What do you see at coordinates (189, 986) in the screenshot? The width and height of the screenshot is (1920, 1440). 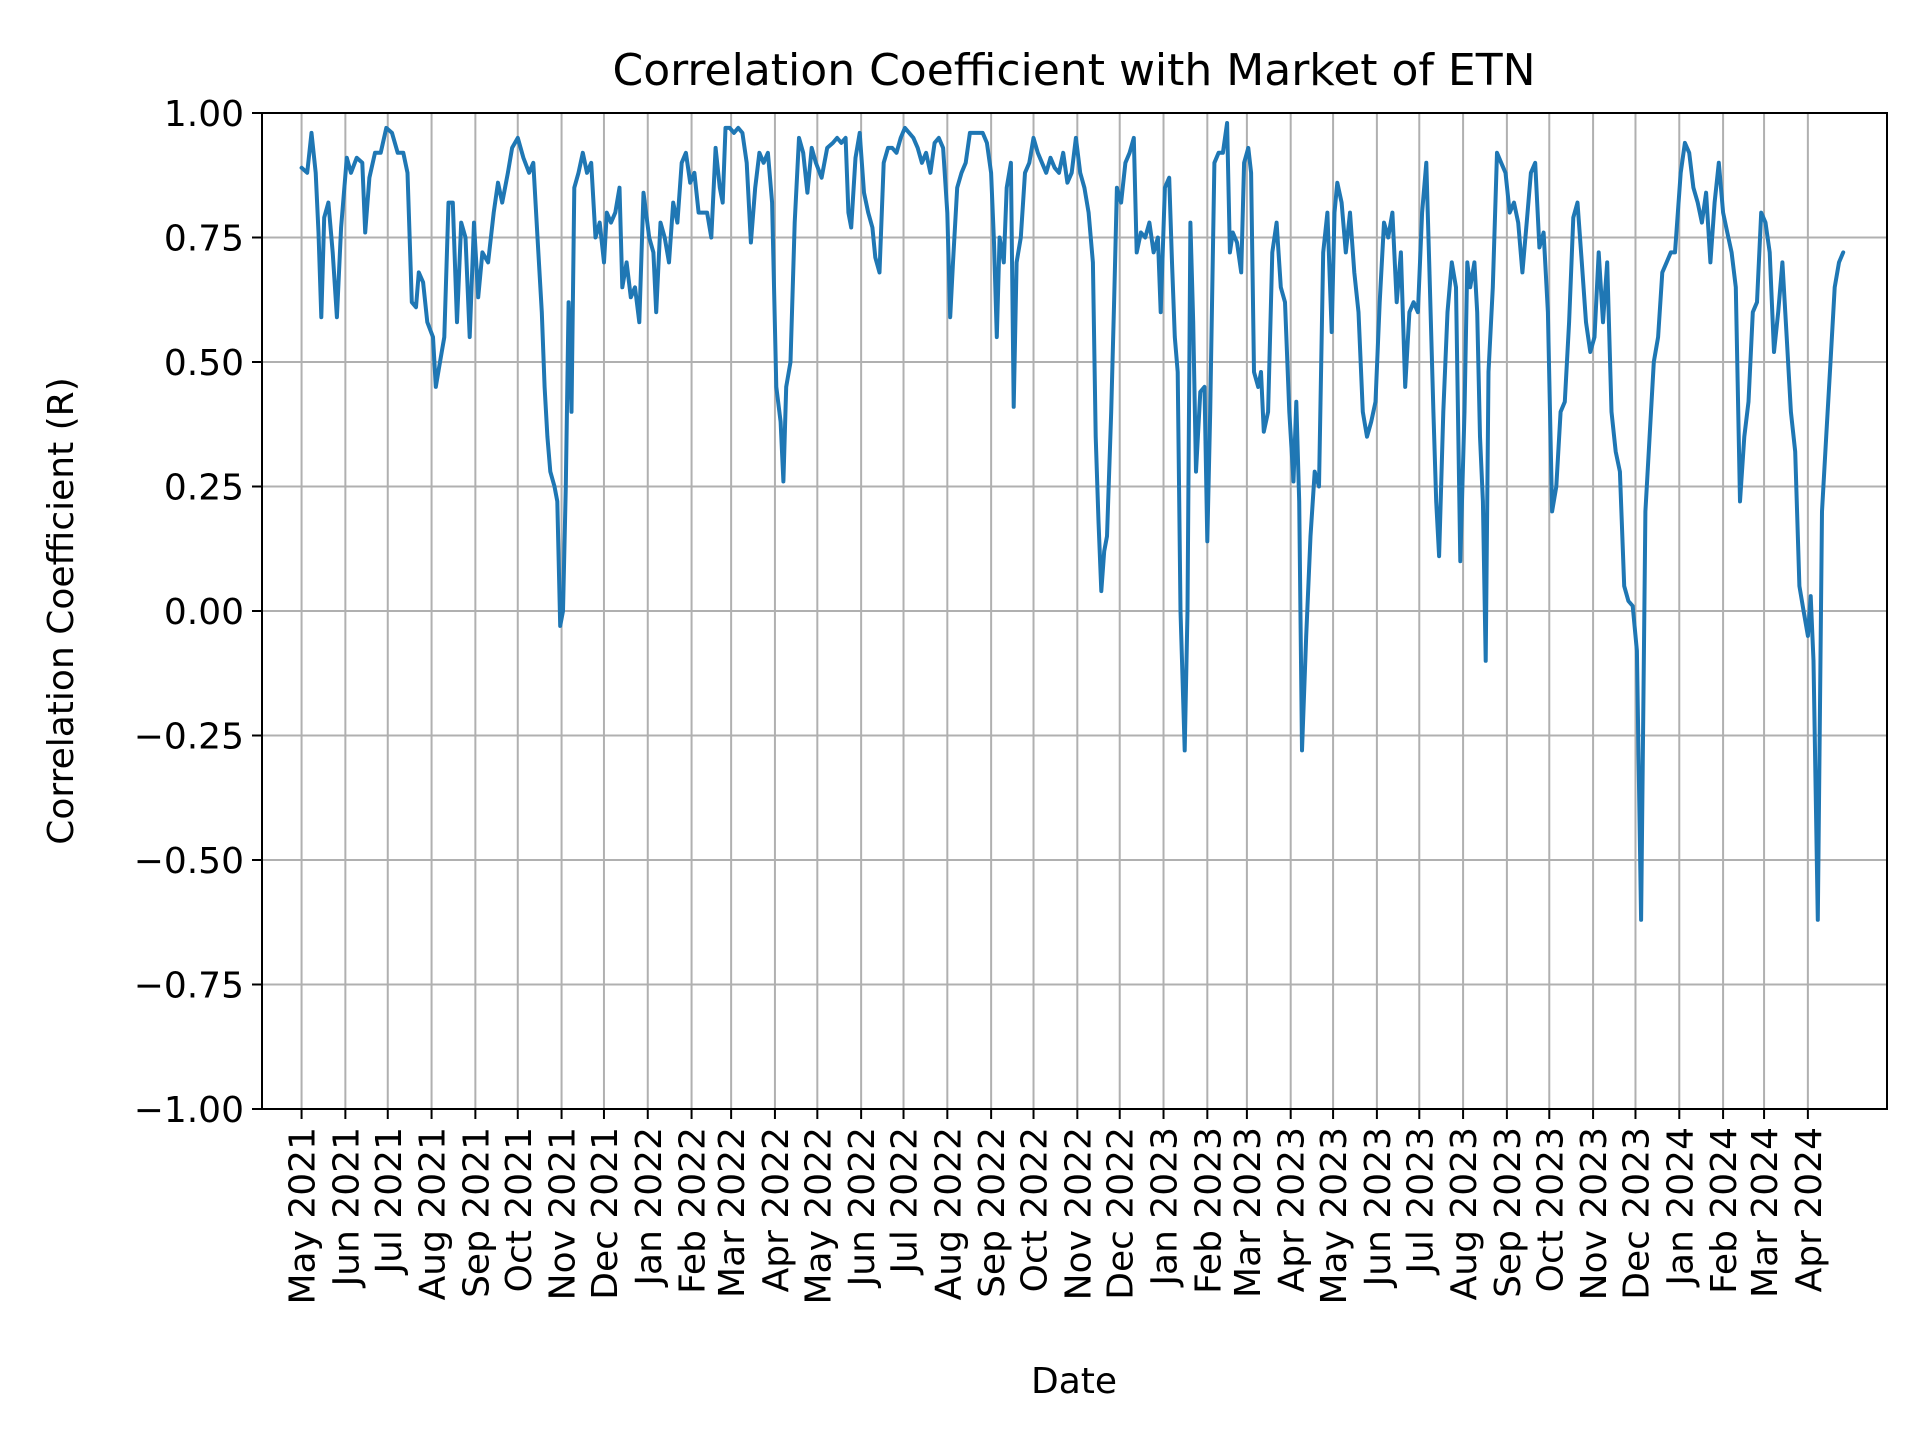 I see `y-tick-label: −0.75` at bounding box center [189, 986].